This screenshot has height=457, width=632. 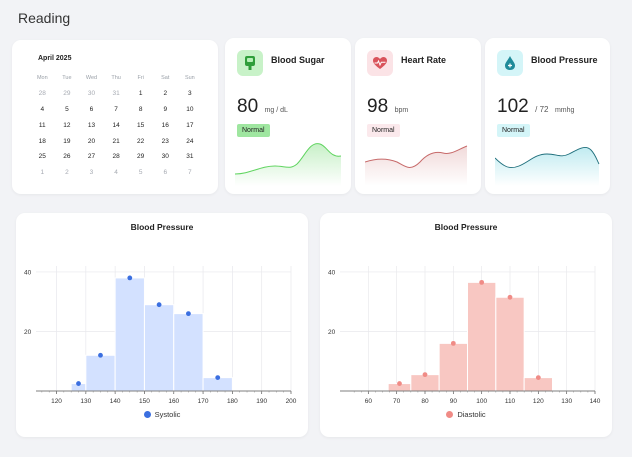 I want to click on heart-rate-number: 98, so click(x=378, y=106).